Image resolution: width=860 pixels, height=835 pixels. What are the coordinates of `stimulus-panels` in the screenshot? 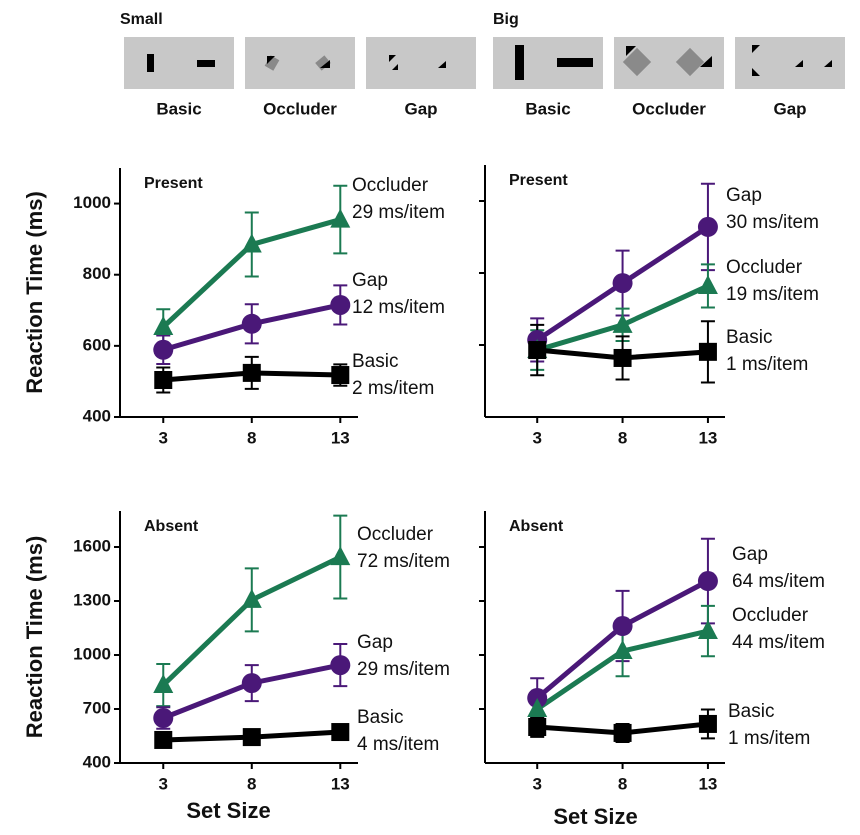 It's located at (484, 63).